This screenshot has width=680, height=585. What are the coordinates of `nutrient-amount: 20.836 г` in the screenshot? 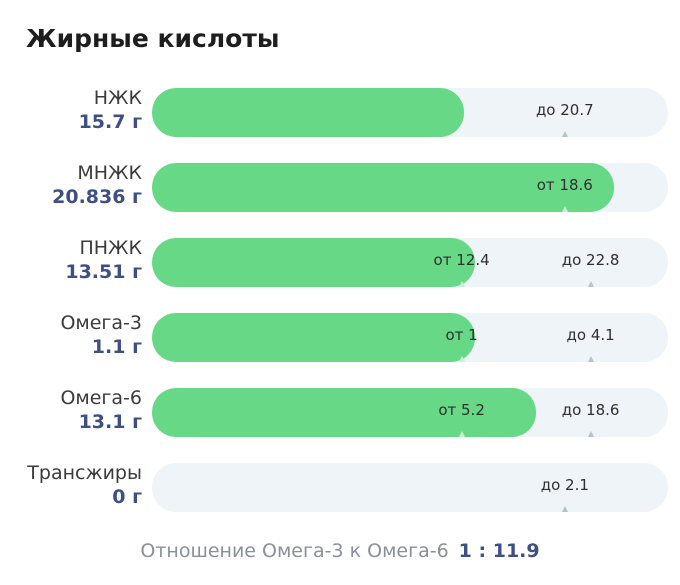 It's located at (97, 197).